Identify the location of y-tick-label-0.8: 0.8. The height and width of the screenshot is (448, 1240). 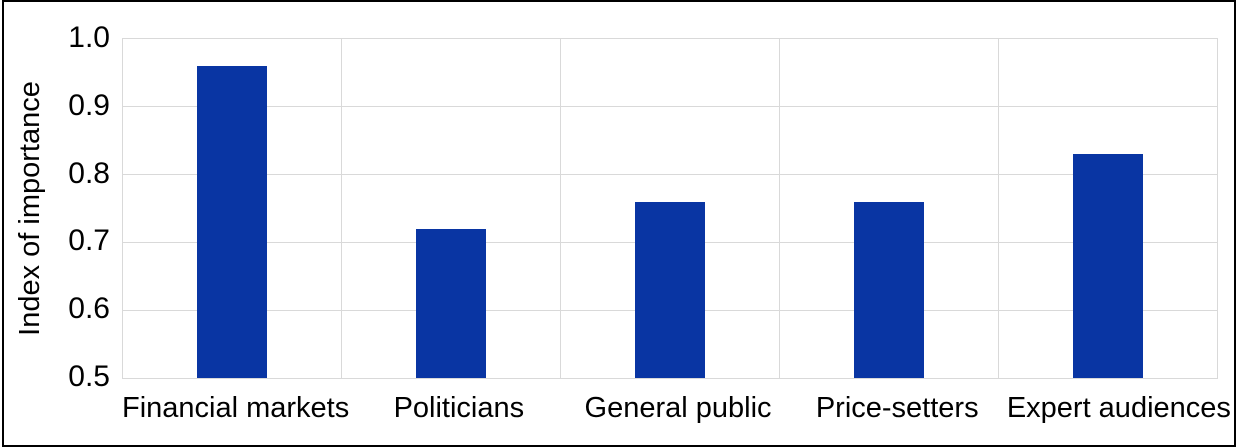
(89, 173).